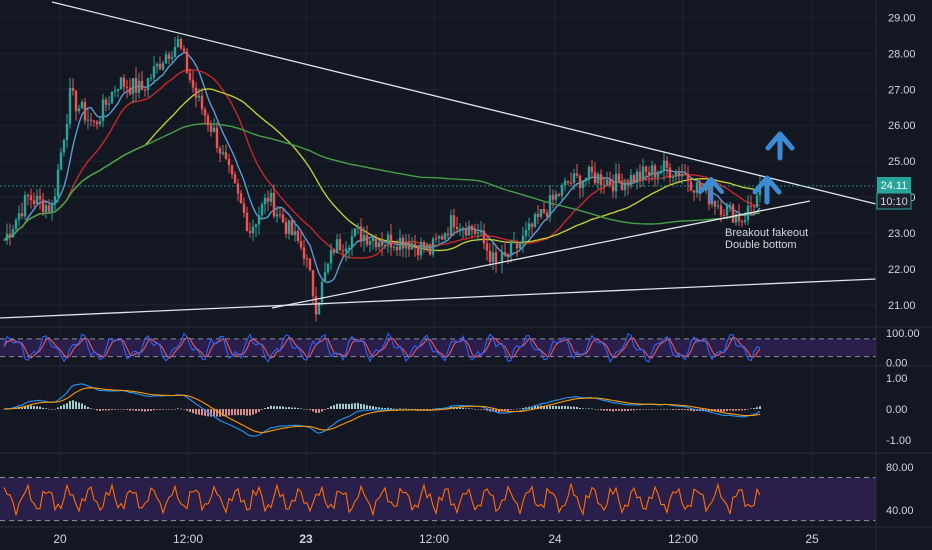 Image resolution: width=932 pixels, height=550 pixels. What do you see at coordinates (894, 185) in the screenshot?
I see `current-price-label: 24.11` at bounding box center [894, 185].